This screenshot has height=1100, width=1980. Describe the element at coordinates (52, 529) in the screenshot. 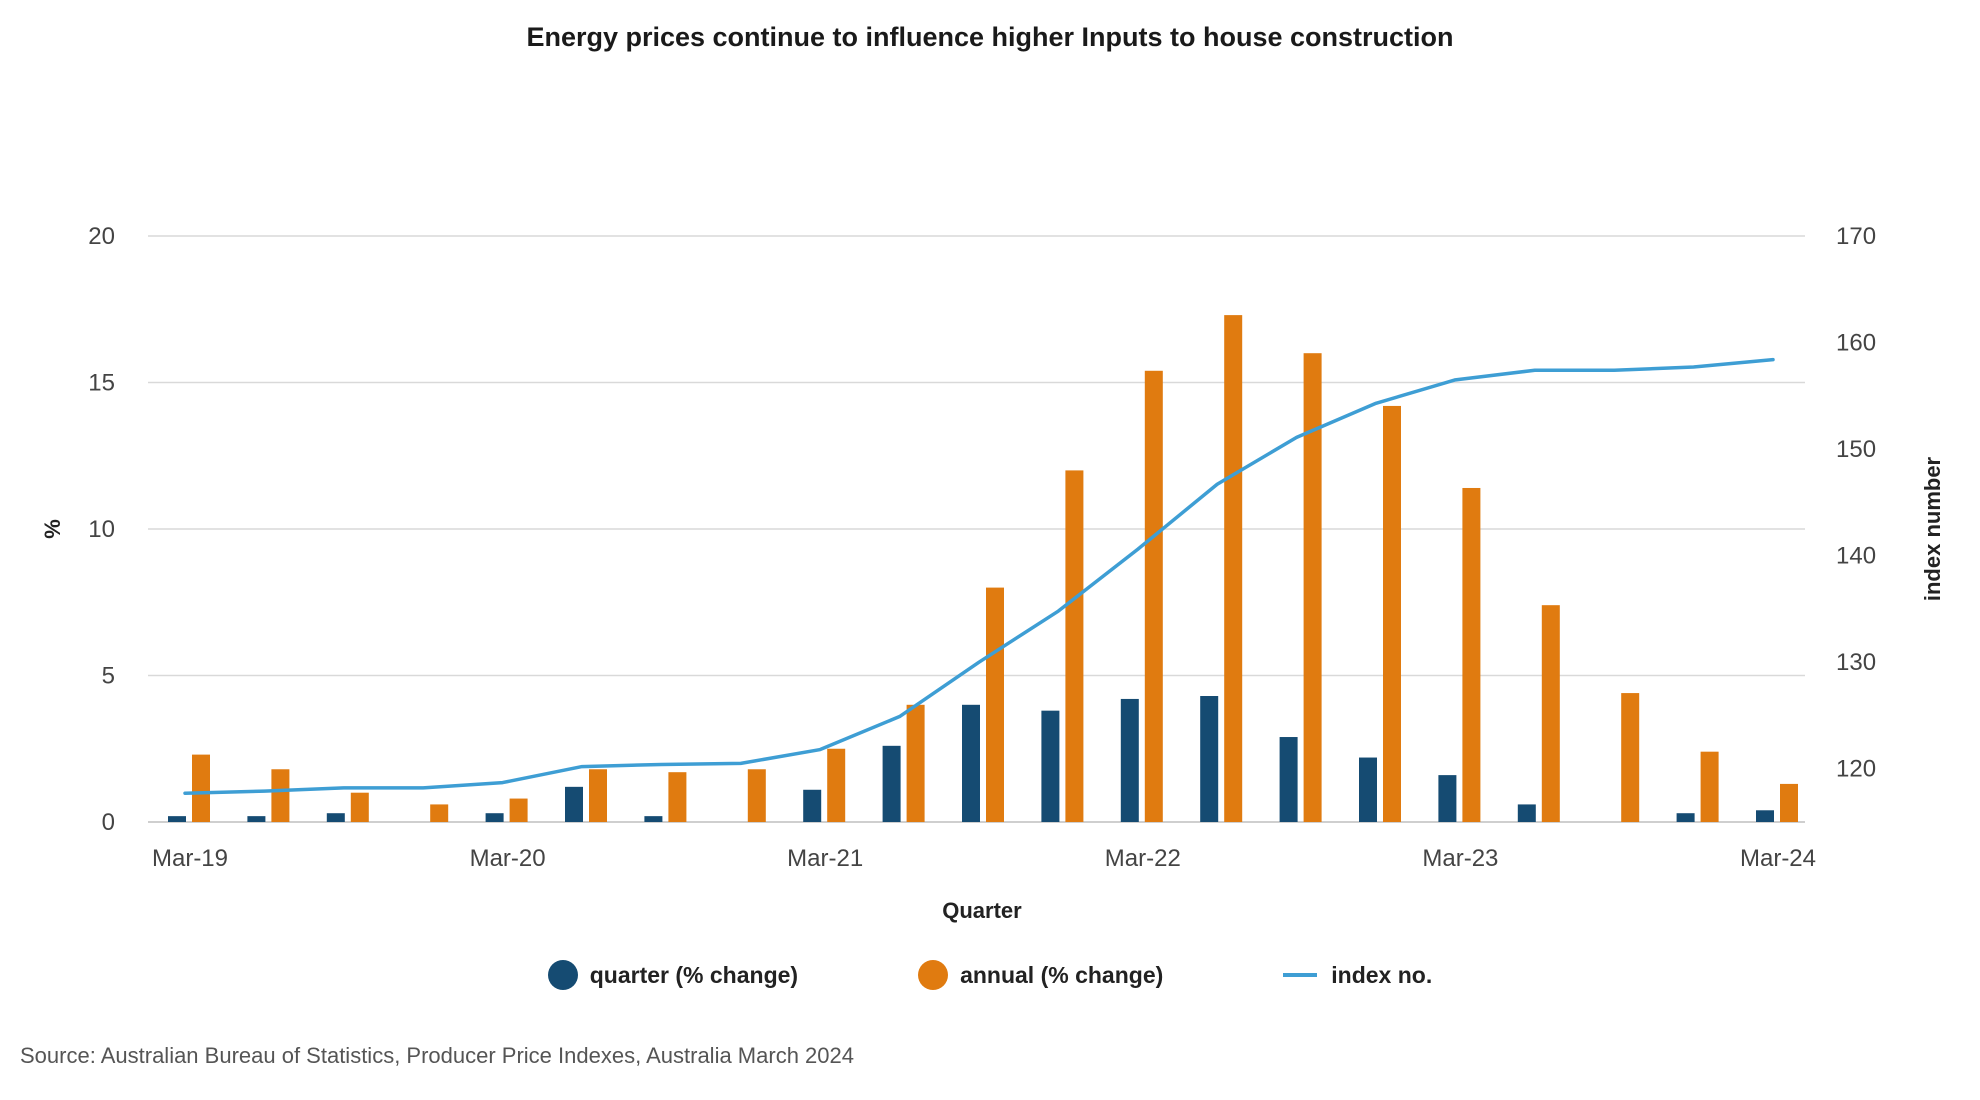

I see `y-axis-title-left: %` at that location.